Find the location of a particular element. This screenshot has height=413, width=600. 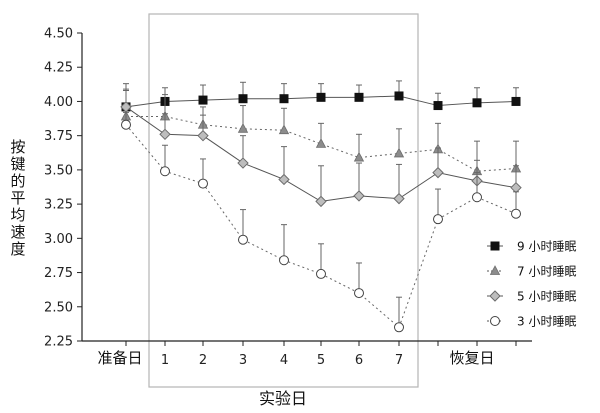

y-tick-label: 3.00 is located at coordinates (58, 239).